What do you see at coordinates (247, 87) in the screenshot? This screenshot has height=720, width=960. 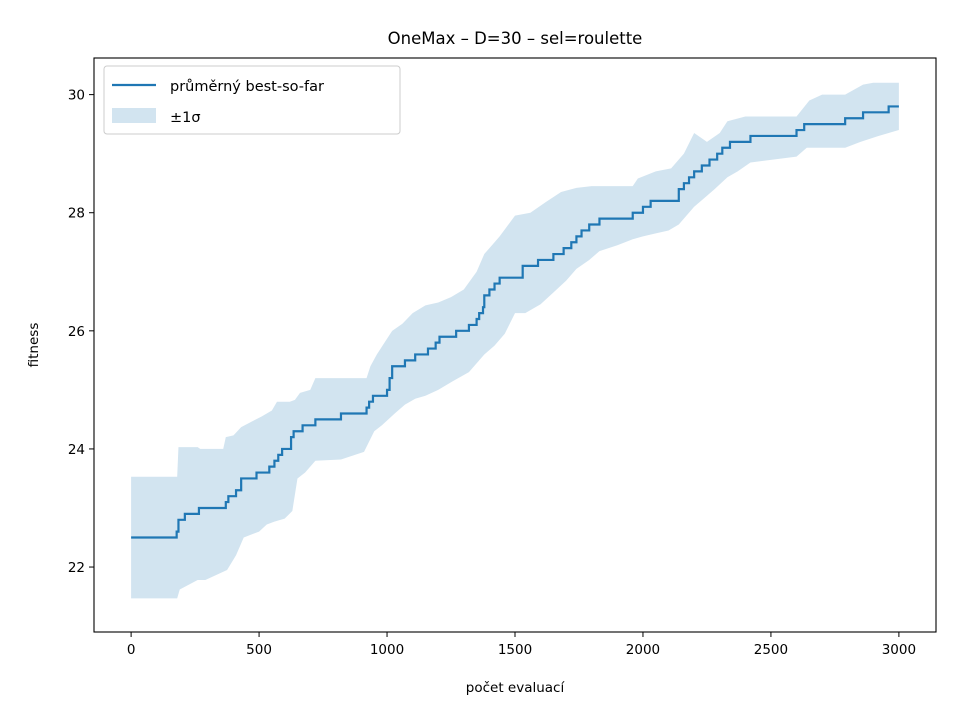 I see `legend-label-mean: průměrný best-so-far` at bounding box center [247, 87].